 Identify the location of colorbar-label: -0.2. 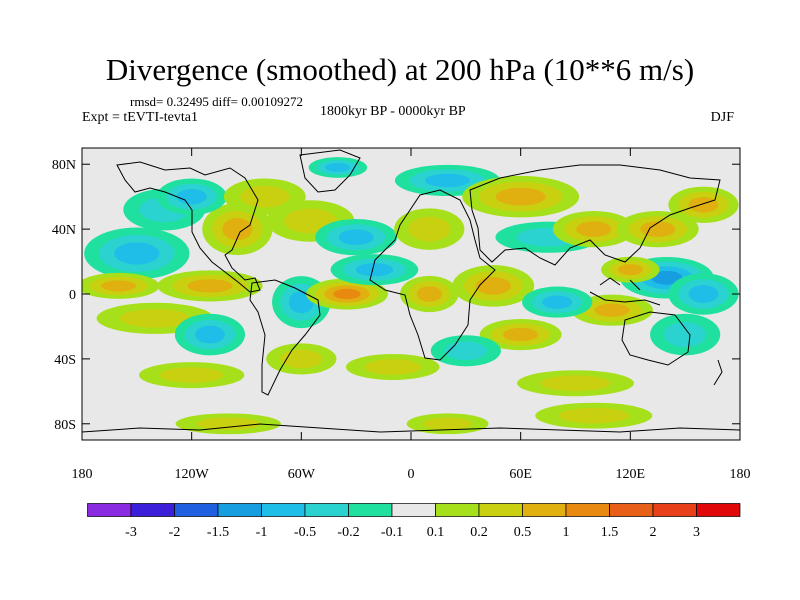
(348, 532).